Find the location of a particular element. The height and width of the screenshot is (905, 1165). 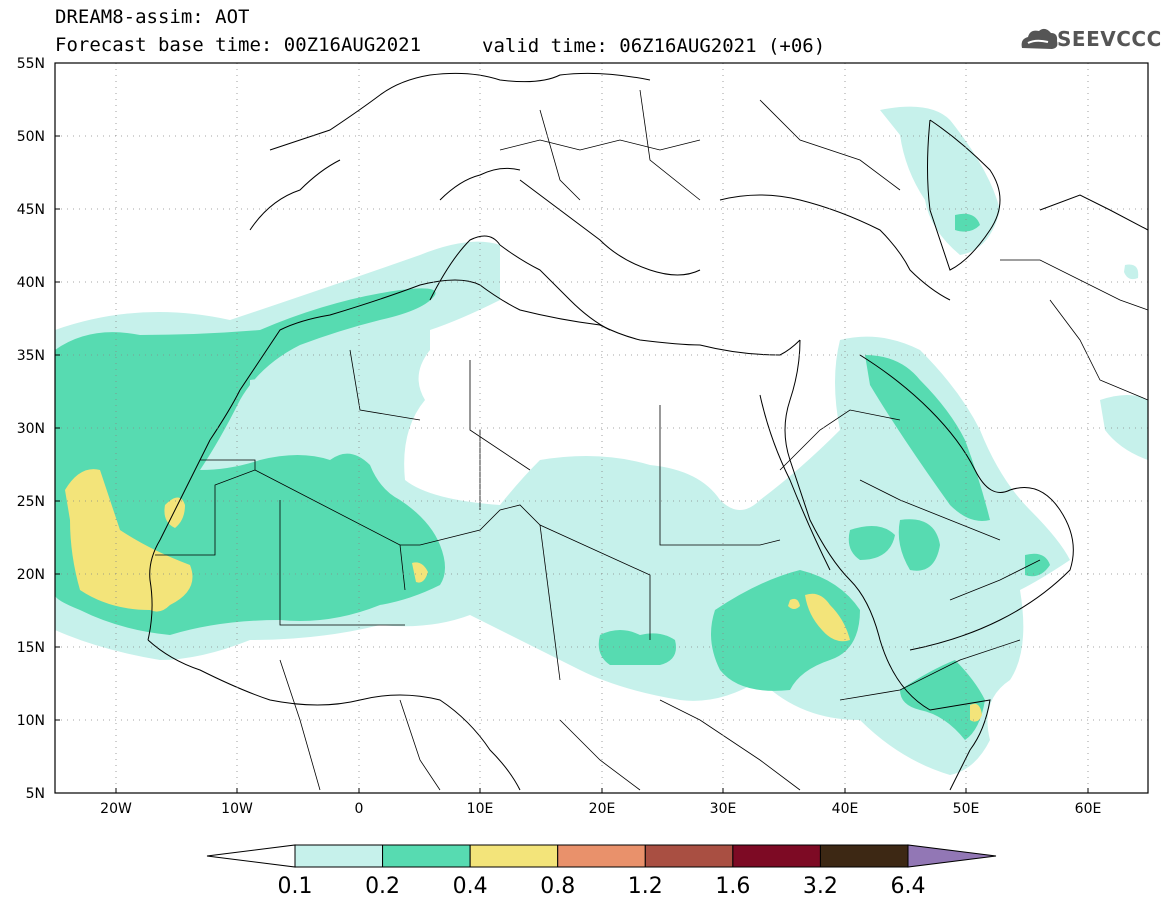

lon-label: 30E is located at coordinates (723, 809).